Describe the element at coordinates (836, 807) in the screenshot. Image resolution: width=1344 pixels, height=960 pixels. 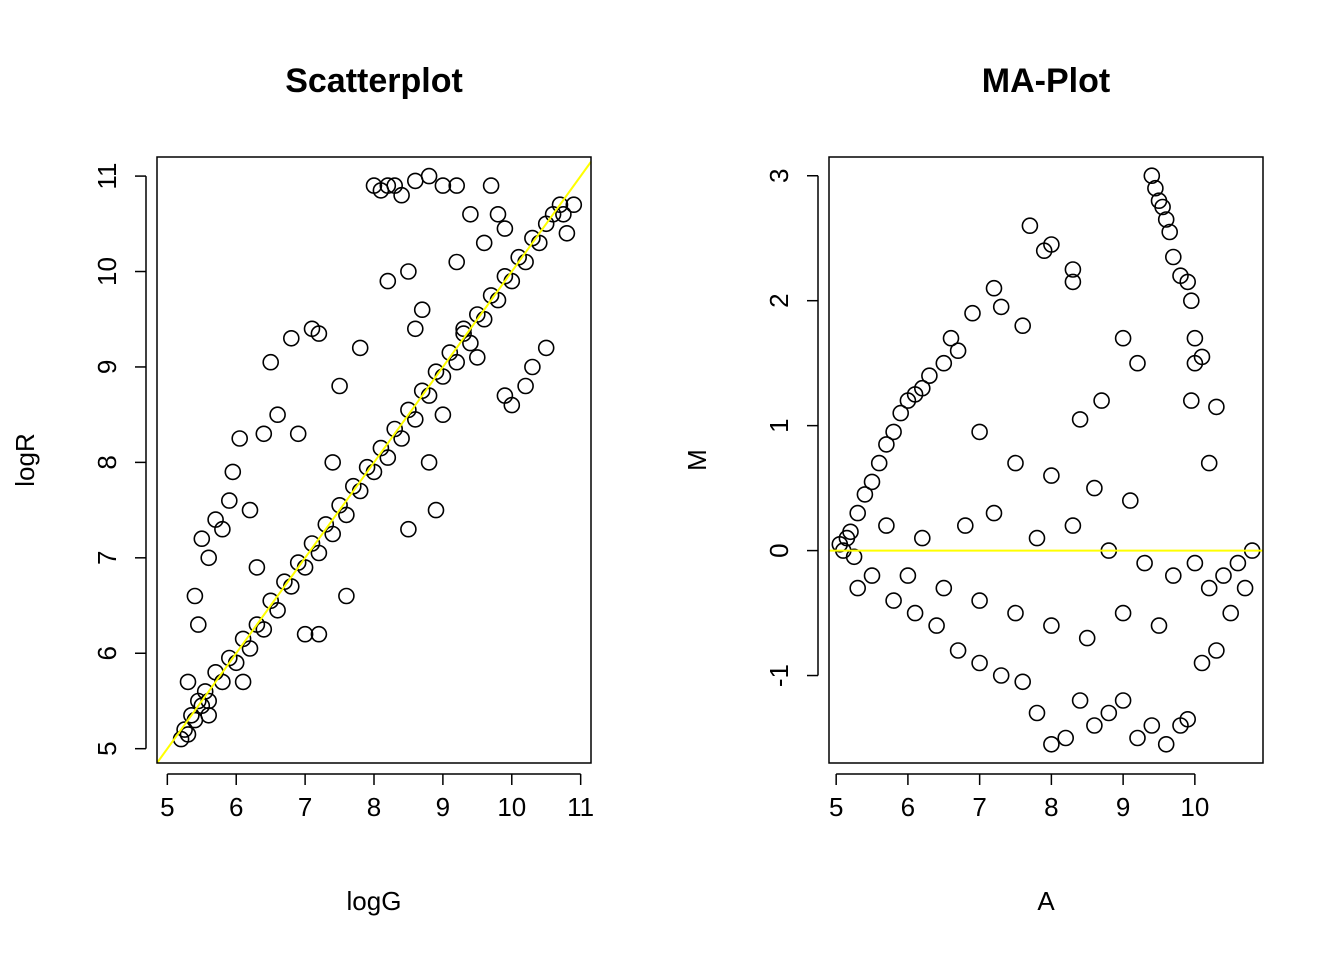
I see `maplot-x-tick-label: 5` at that location.